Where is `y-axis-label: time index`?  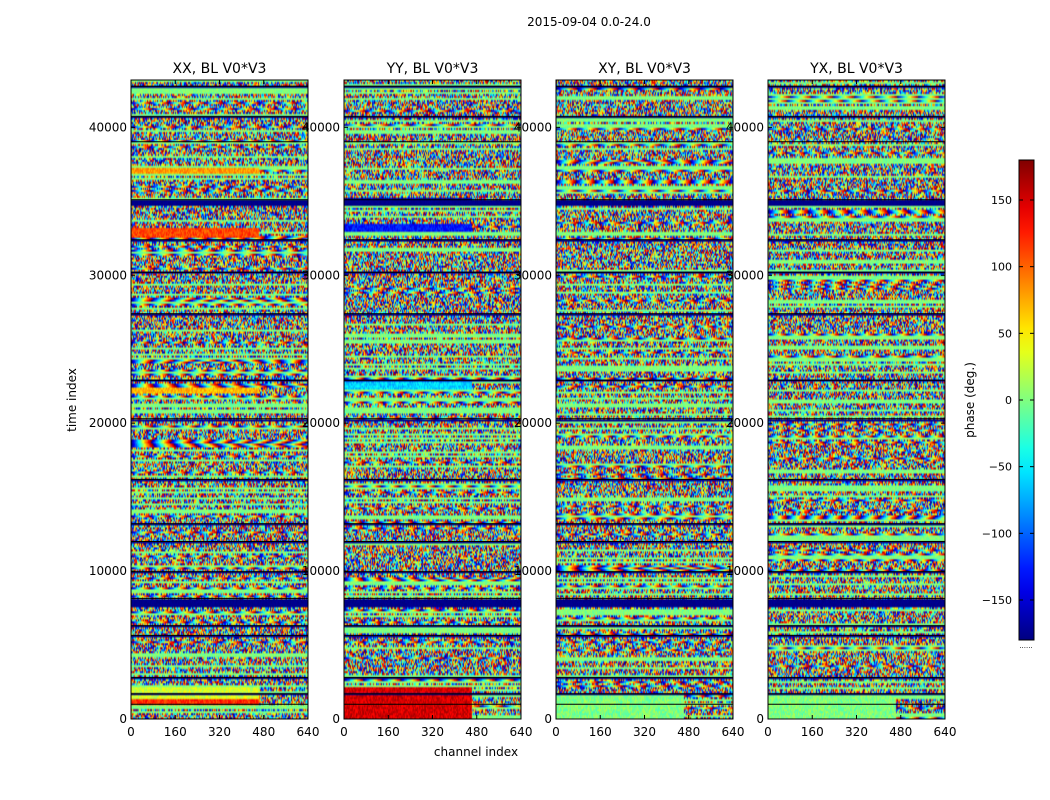 y-axis-label: time index is located at coordinates (72, 400).